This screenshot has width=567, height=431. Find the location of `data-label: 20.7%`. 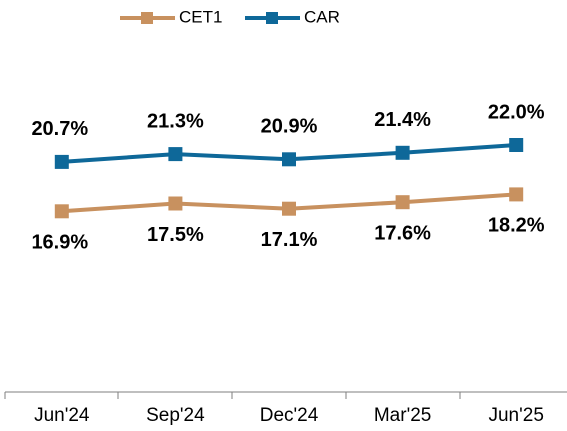

data-label: 20.7% is located at coordinates (59, 129).